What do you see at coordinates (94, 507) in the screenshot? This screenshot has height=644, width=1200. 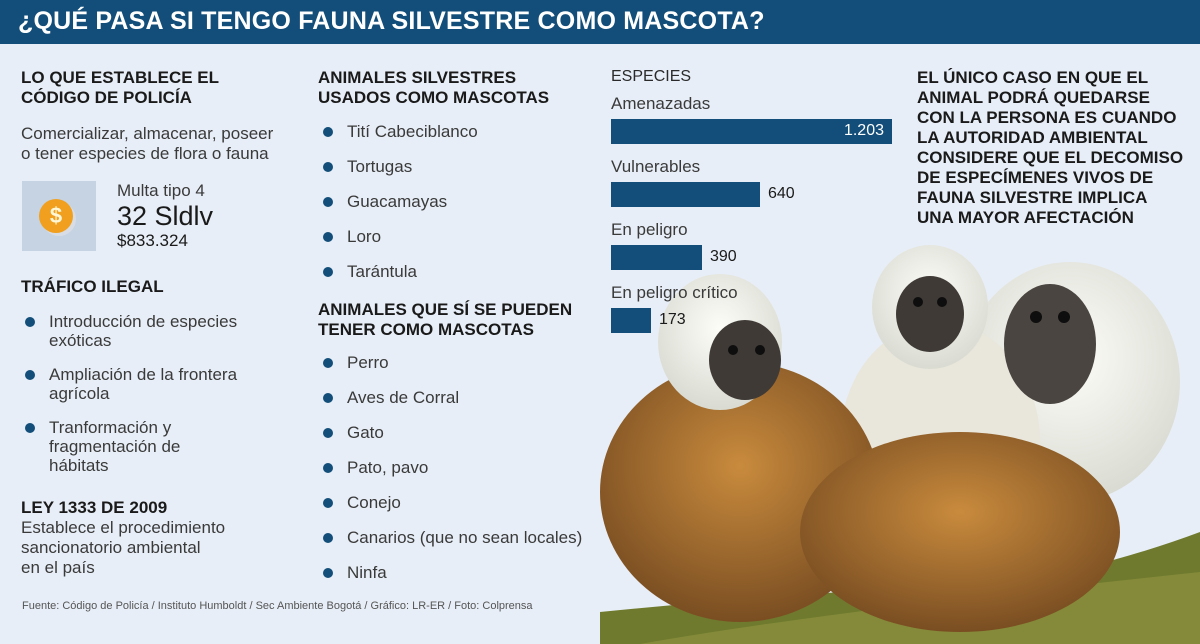 I see `ley-title: LEY 1333 DE 2009` at bounding box center [94, 507].